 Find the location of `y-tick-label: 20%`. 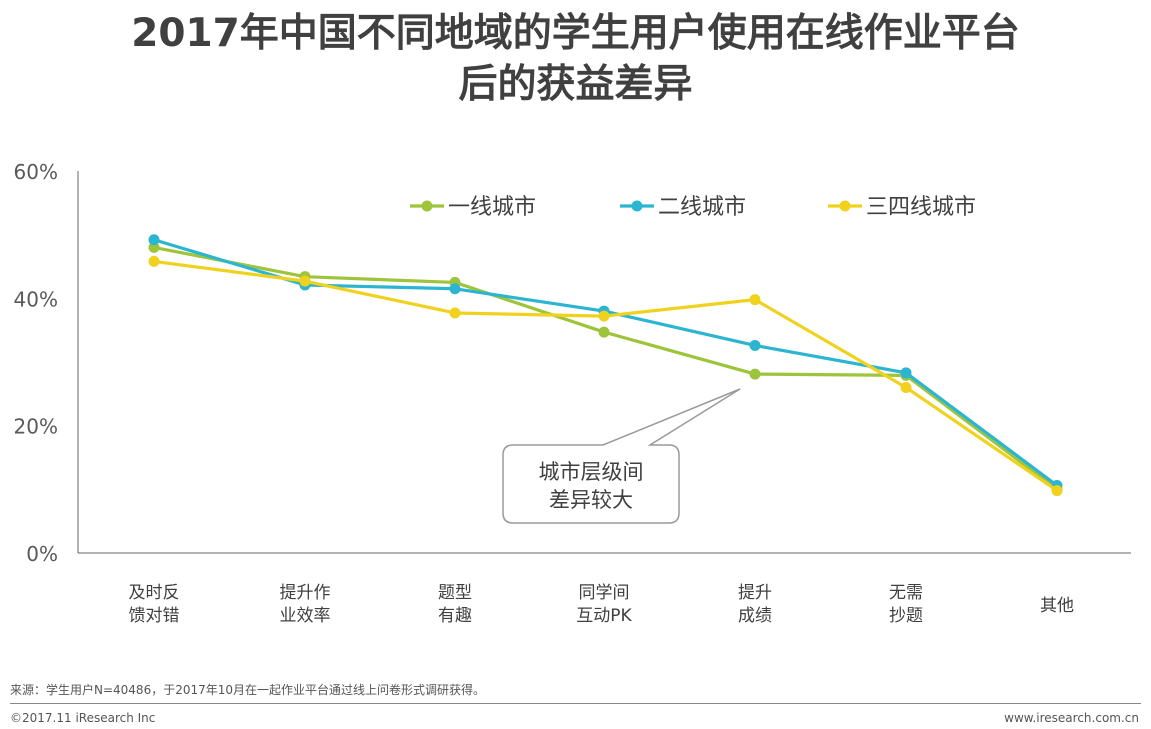

y-tick-label: 20% is located at coordinates (36, 427).